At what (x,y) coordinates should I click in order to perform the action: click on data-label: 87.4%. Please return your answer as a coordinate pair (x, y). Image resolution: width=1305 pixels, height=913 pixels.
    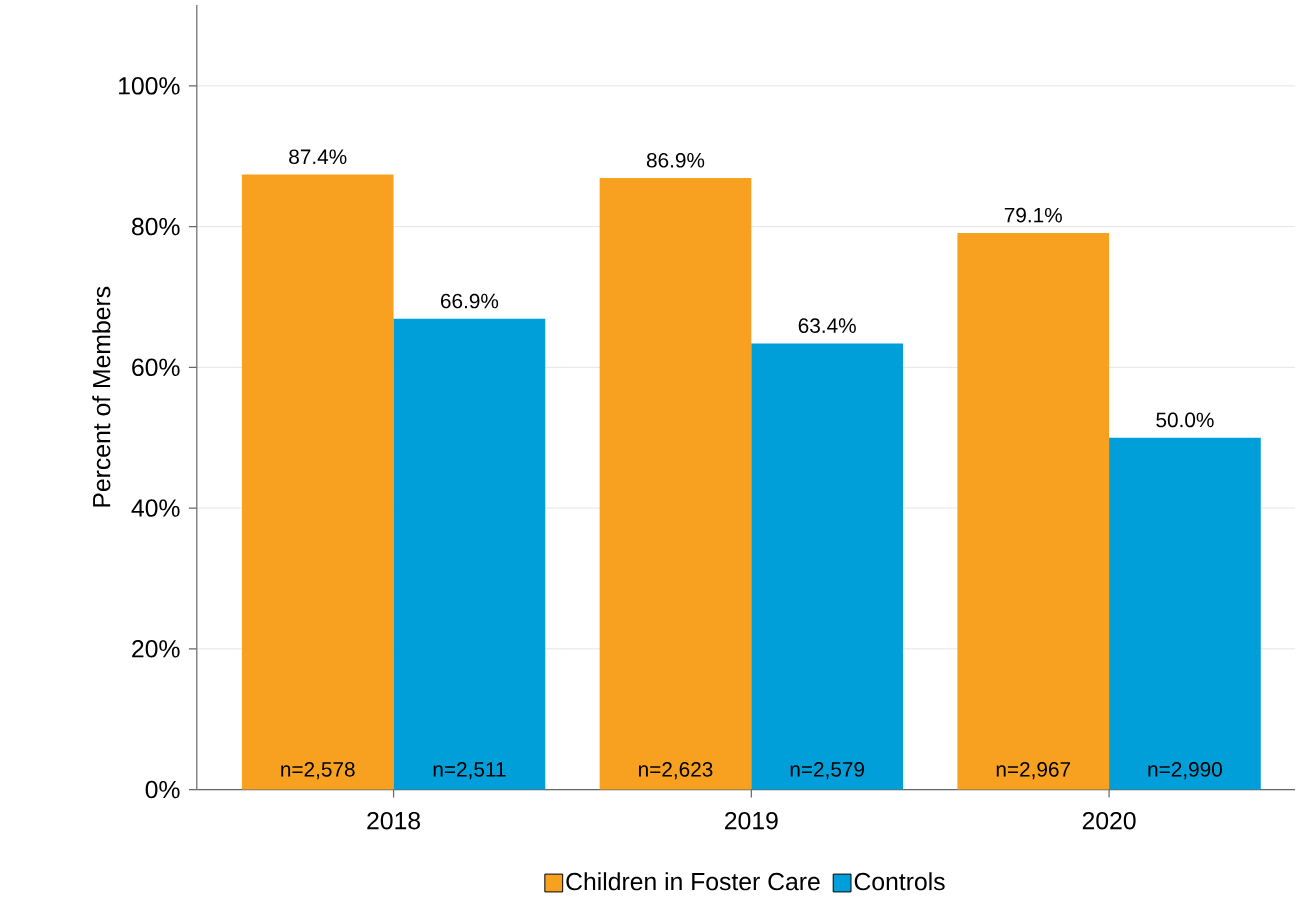
    Looking at the image, I should click on (318, 156).